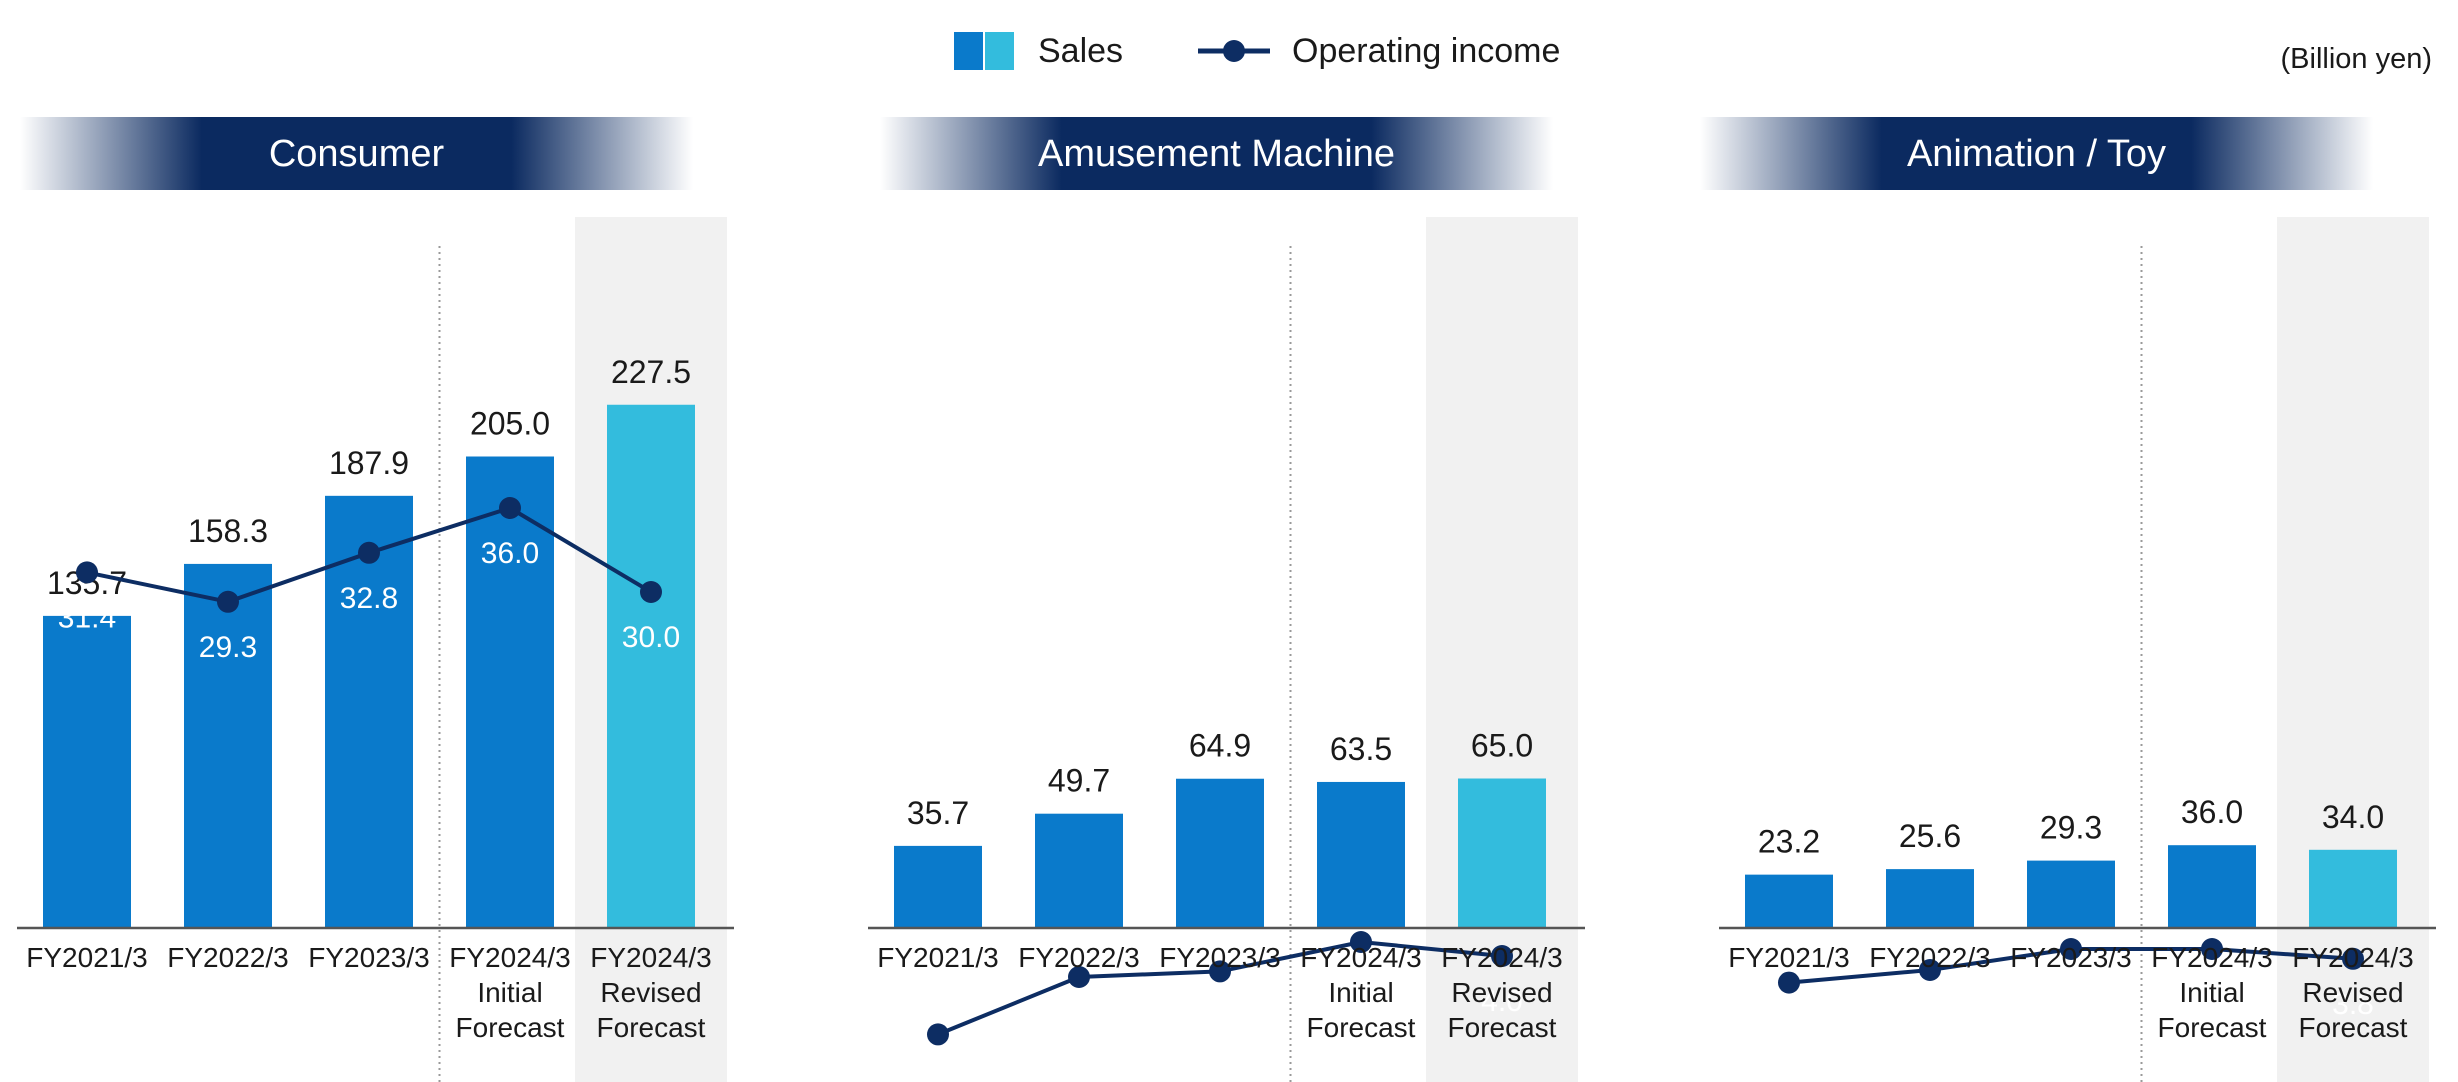  What do you see at coordinates (2071, 828) in the screenshot?
I see `sales-value-label: 29.3` at bounding box center [2071, 828].